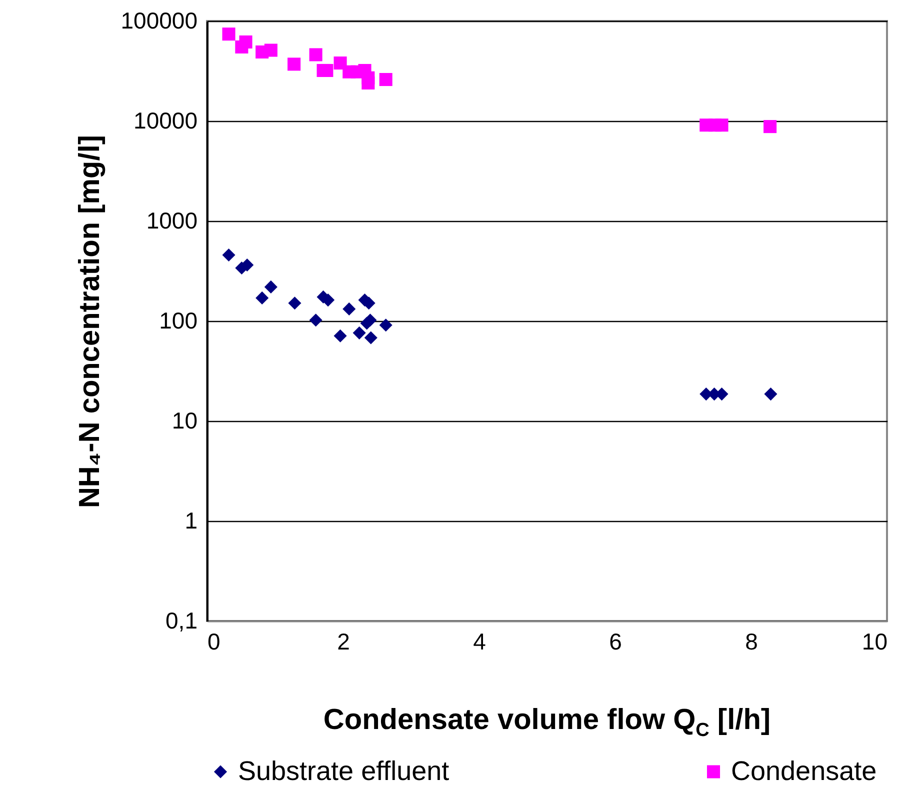 The image size is (920, 796). What do you see at coordinates (90, 321) in the screenshot?
I see `y-axis-title: NH₄-N concentration [mg/l]` at bounding box center [90, 321].